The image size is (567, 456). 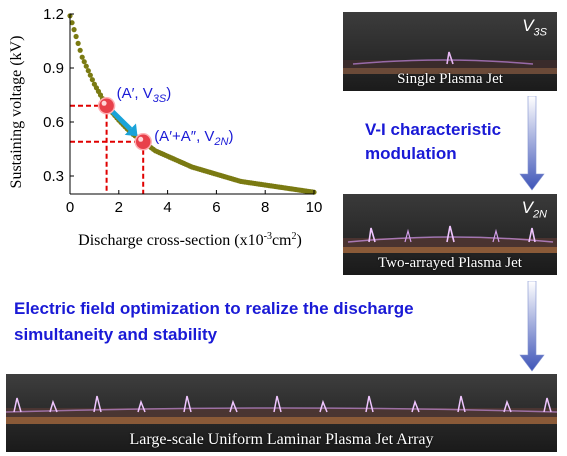 I want to click on y-axis-label: Sustaining voltage (kV), so click(x=16, y=112).